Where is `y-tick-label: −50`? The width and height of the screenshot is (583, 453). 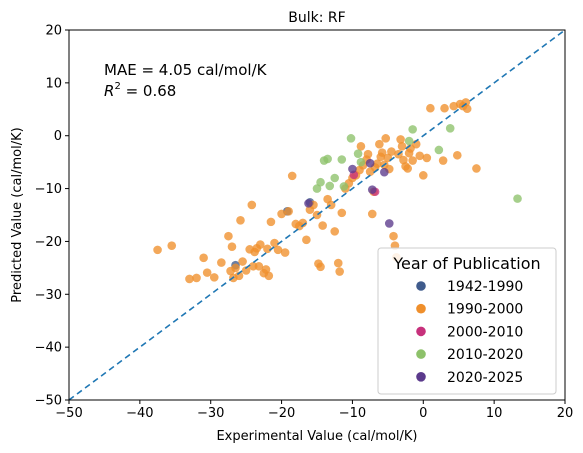 y-tick-label: −50 is located at coordinates (48, 401).